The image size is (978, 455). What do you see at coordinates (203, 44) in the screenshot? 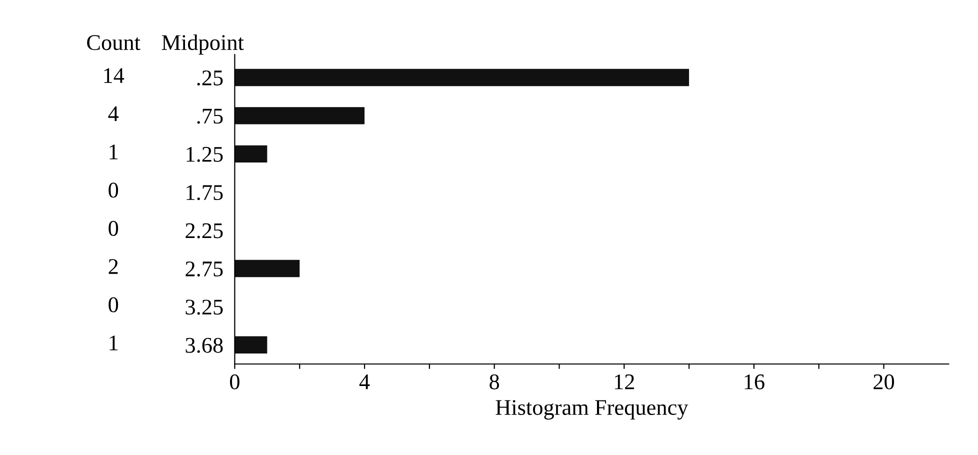
I see `y-axis-title: Midpoint` at bounding box center [203, 44].